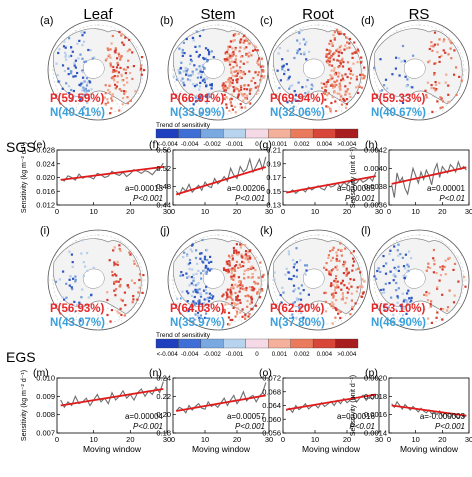 The width and height of the screenshot is (472, 477). What do you see at coordinates (314, 278) in the screenshot?
I see `map-panel: (k)P(62.20%)N(37.80%)` at bounding box center [314, 278].